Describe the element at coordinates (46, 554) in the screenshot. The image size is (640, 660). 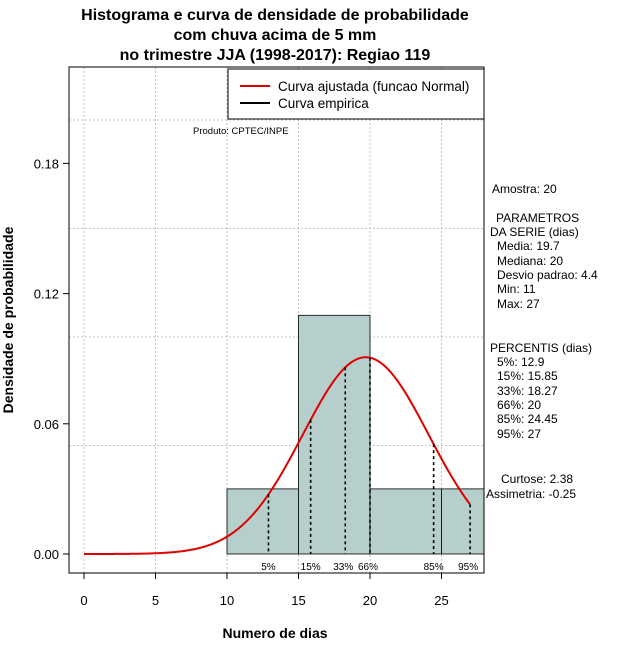
I see `y-tick-label: 0.00` at that location.